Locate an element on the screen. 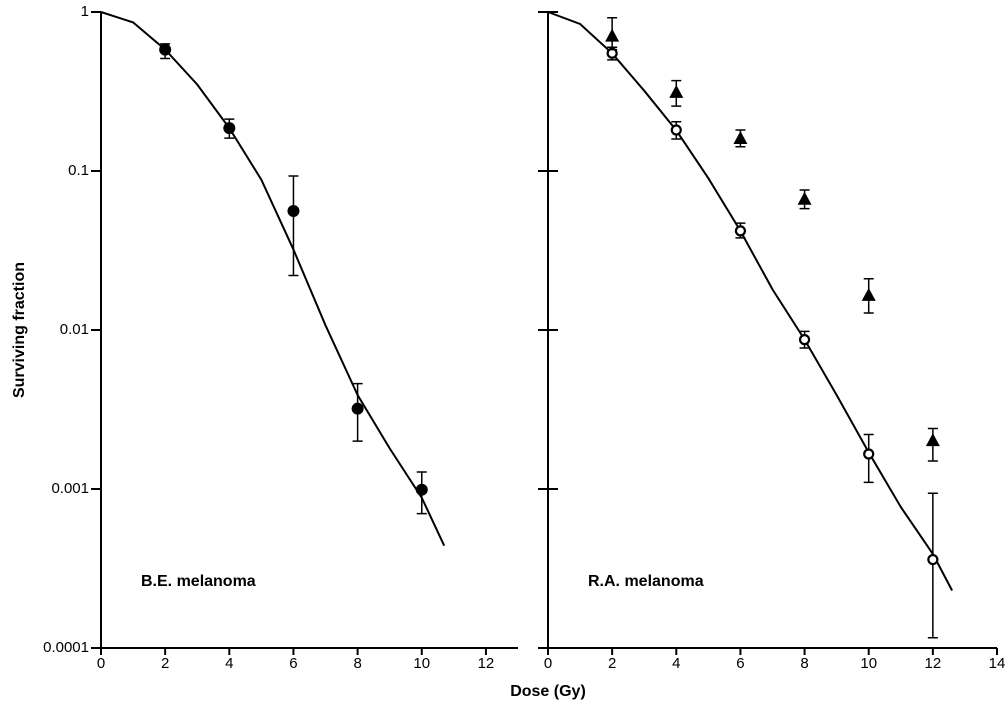  panel-label: B.E. melanoma is located at coordinates (198, 581).